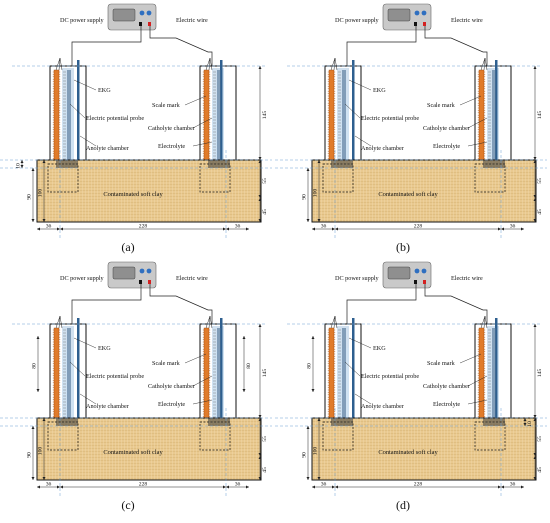 This screenshot has width=550, height=523. What do you see at coordinates (127, 247) in the screenshot?
I see `panel-caption: (a)` at bounding box center [127, 247].